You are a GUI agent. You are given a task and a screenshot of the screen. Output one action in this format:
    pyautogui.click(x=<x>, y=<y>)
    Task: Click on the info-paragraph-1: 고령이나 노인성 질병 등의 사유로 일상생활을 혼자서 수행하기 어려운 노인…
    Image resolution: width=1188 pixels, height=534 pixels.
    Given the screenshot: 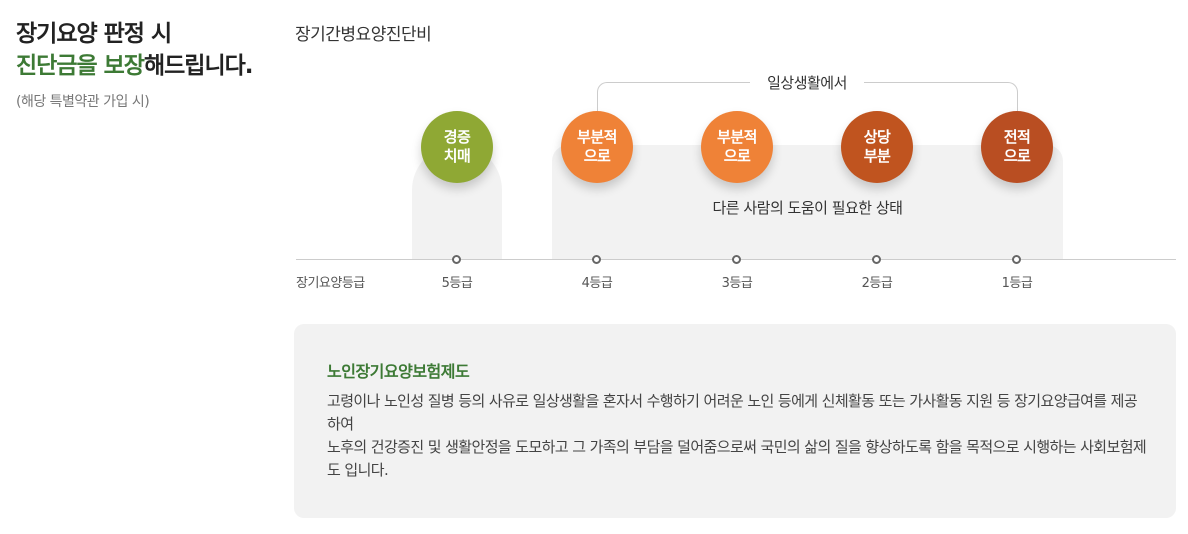 What is the action you would take?
    pyautogui.click(x=732, y=412)
    